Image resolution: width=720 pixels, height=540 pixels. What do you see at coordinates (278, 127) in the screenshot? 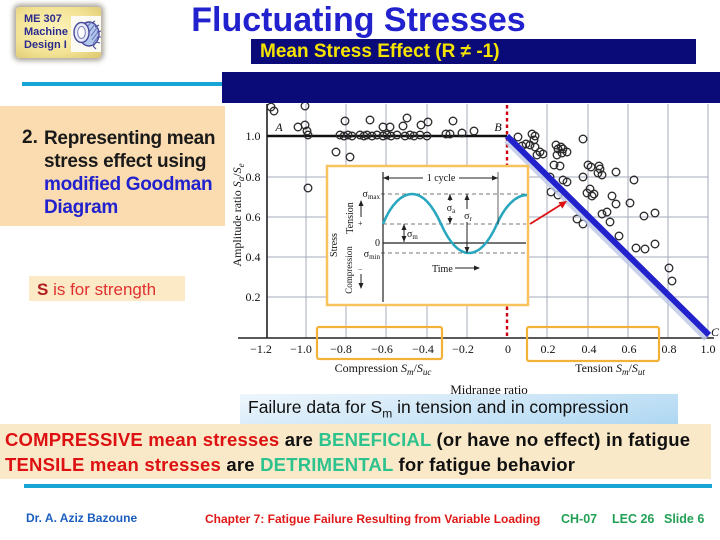
I see `svg-text: A` at bounding box center [278, 127].